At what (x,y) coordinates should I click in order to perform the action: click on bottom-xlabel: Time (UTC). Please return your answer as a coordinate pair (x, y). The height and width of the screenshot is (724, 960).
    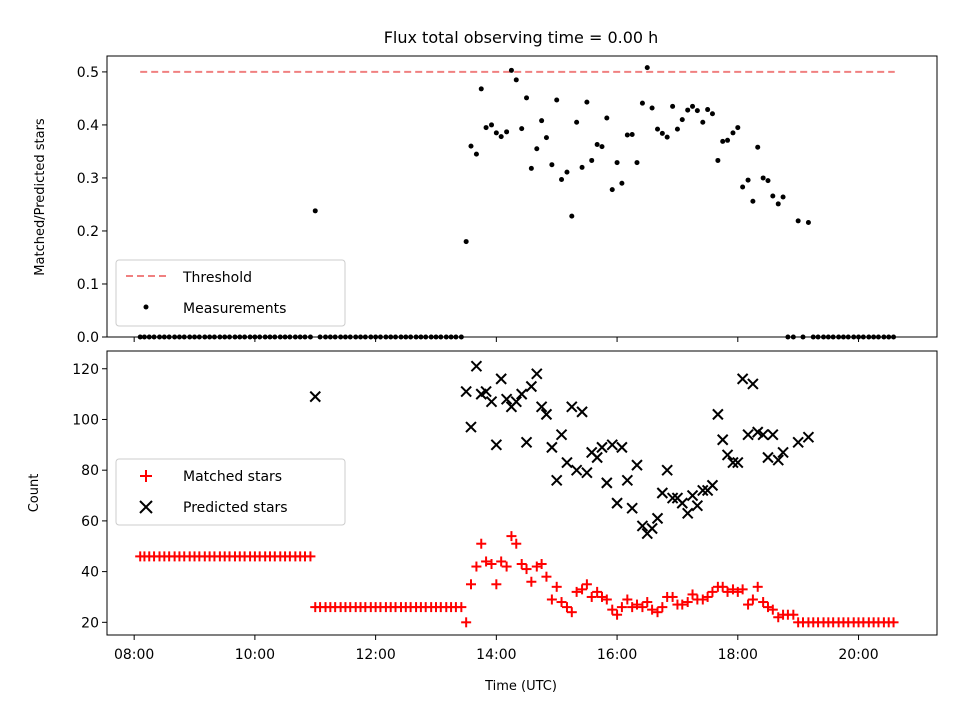
    Looking at the image, I should click on (520, 686).